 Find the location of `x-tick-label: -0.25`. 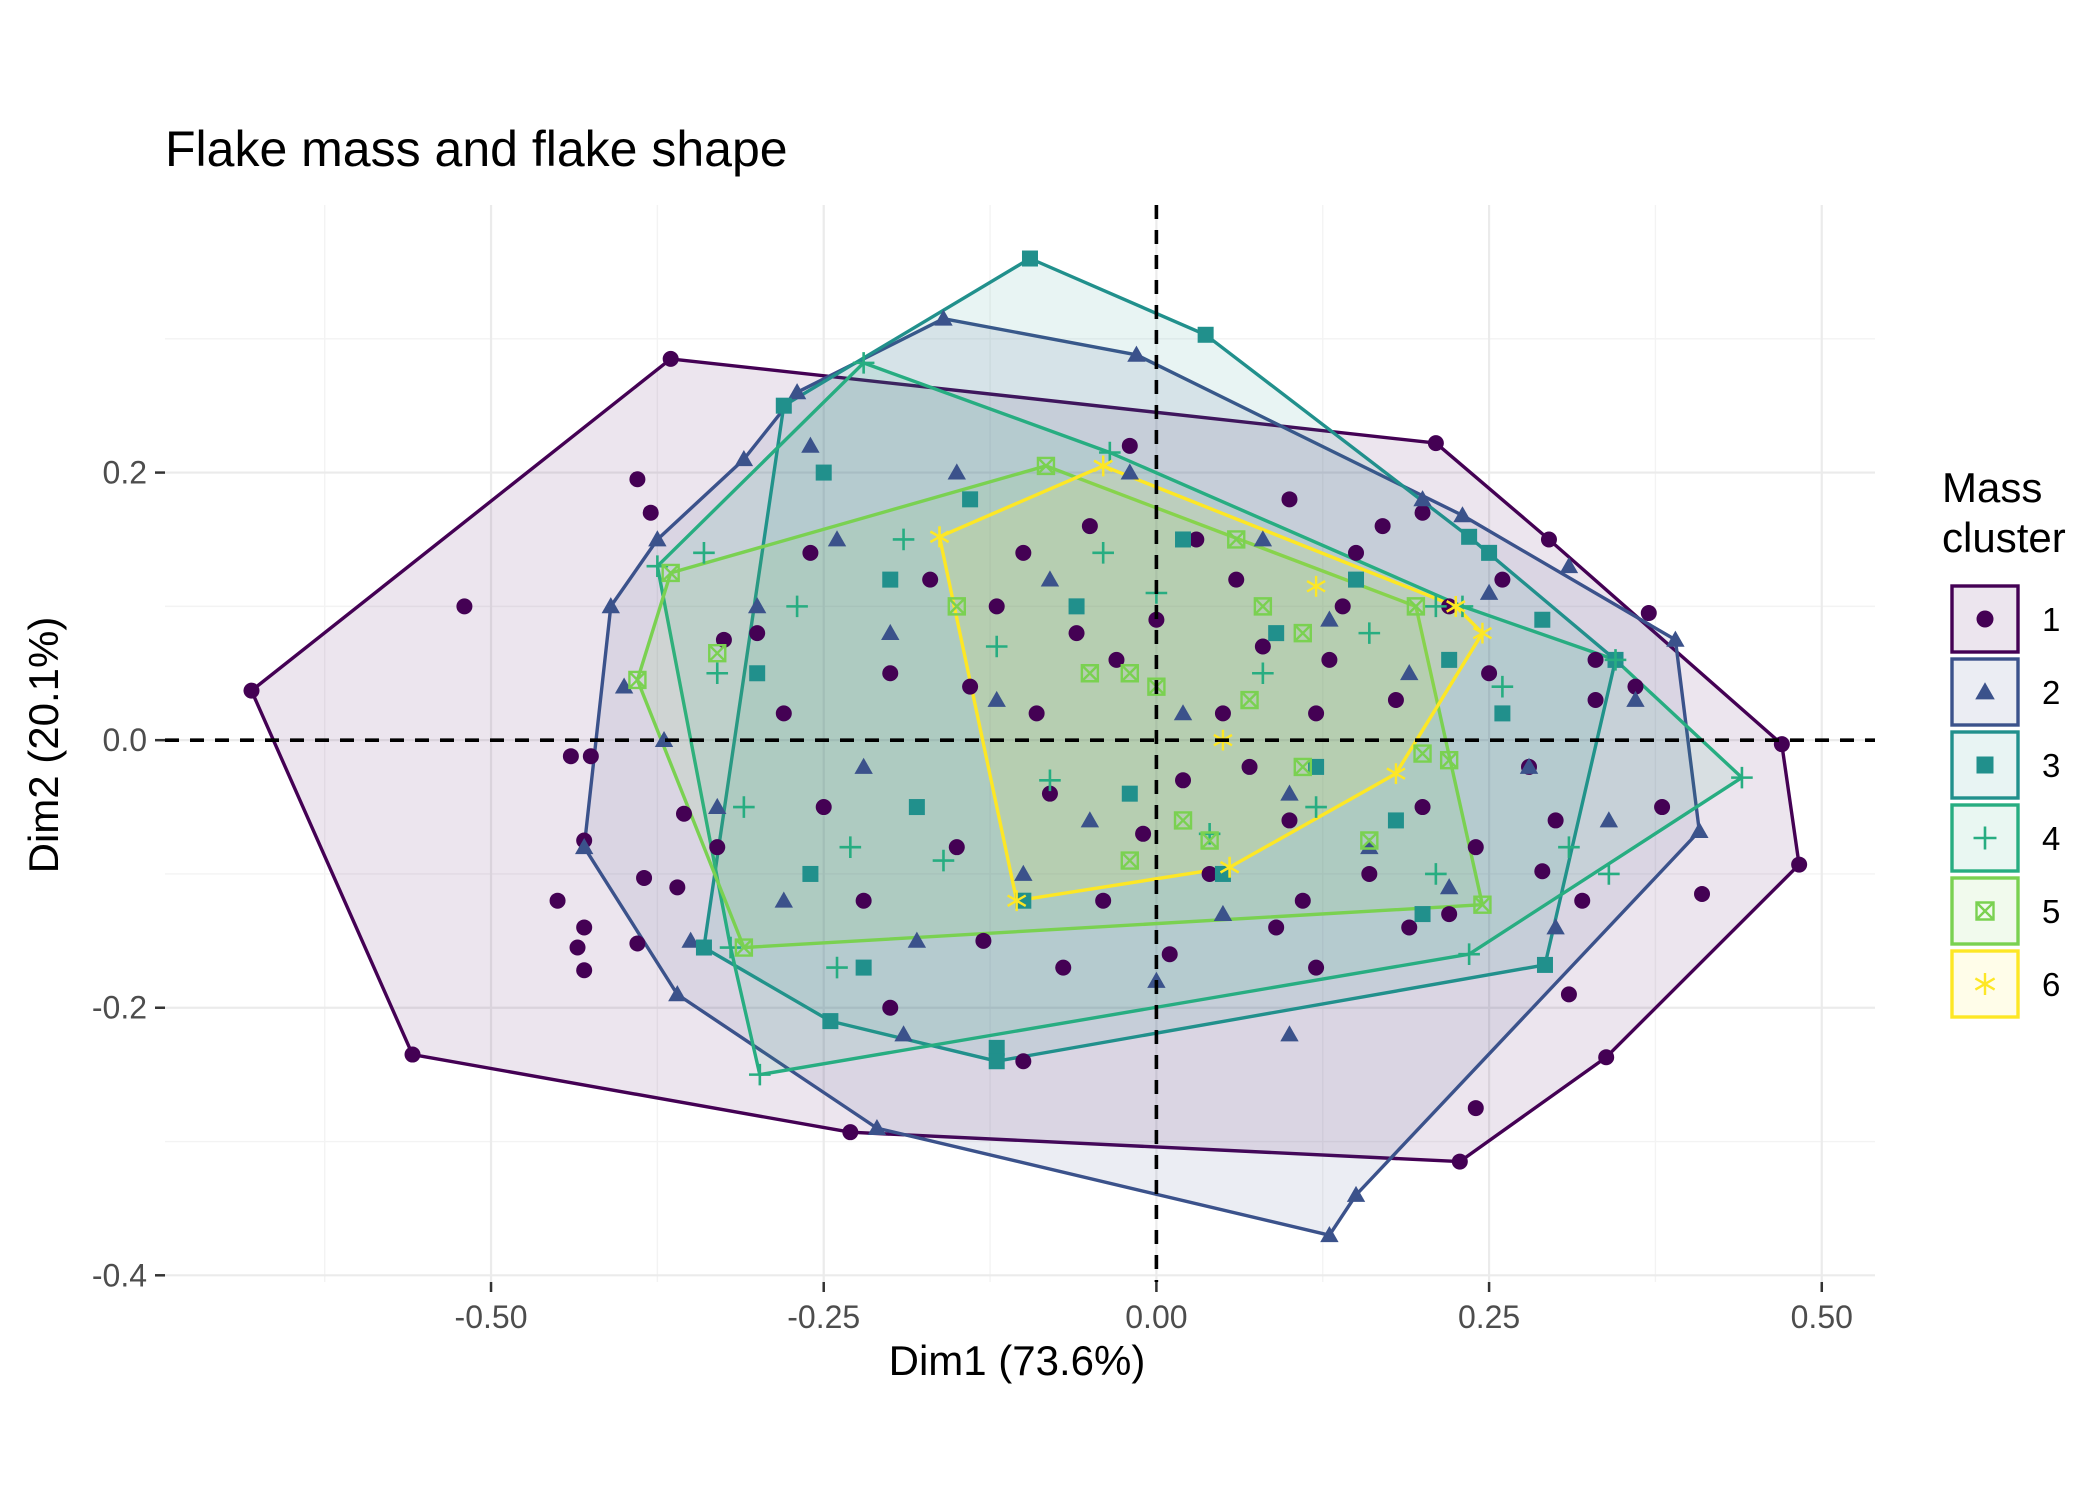

x-tick-label: -0.25 is located at coordinates (823, 1317).